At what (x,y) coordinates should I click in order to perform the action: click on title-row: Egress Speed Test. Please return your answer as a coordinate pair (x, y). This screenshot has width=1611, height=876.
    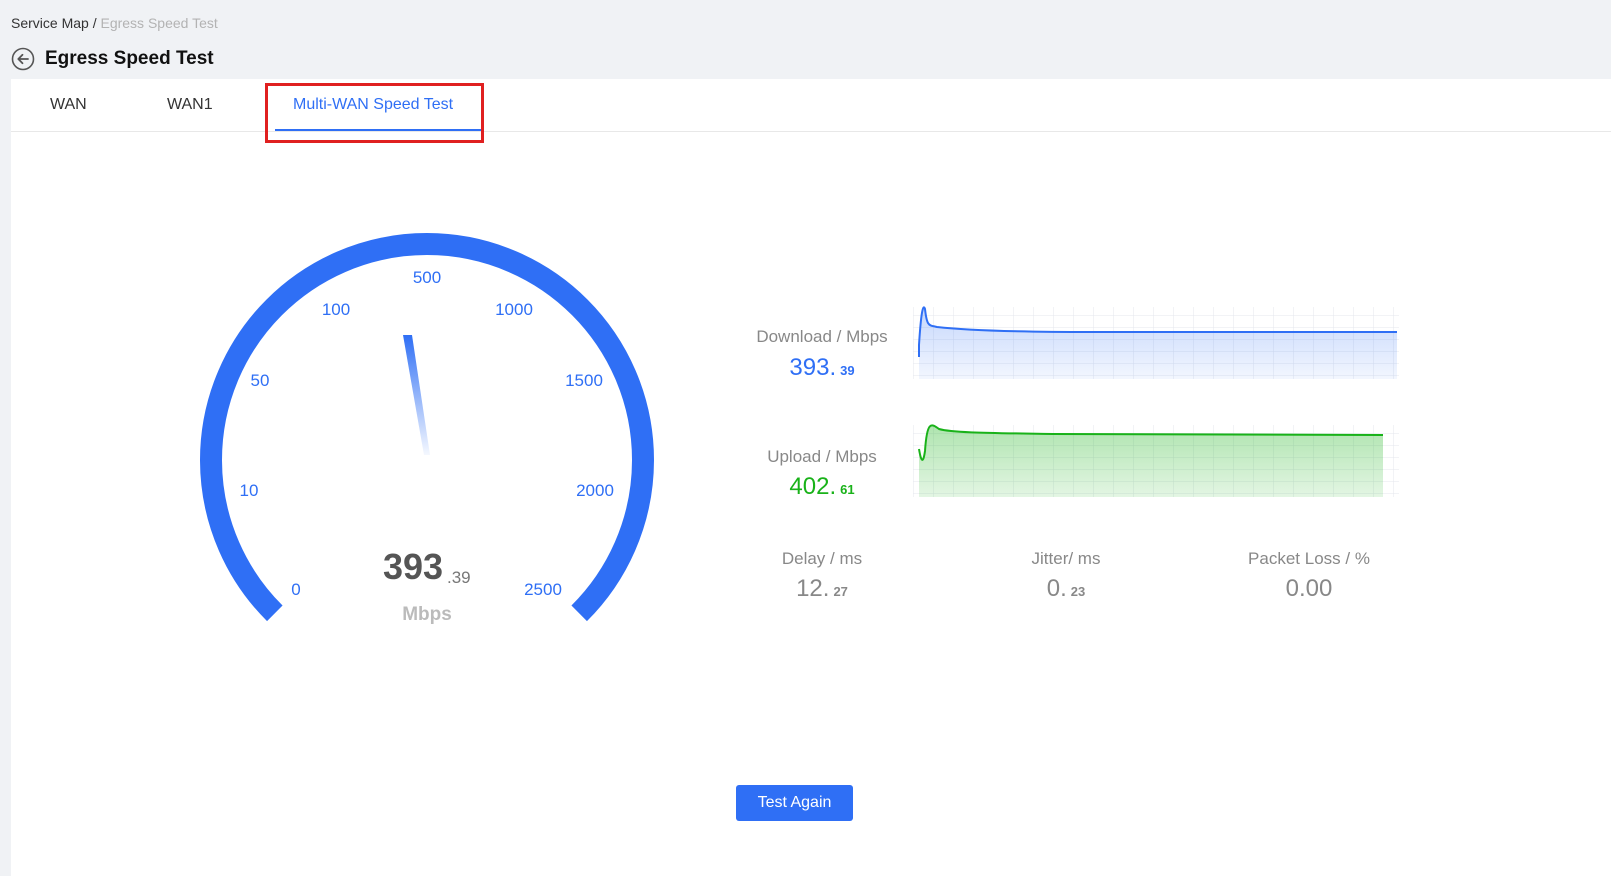
    Looking at the image, I should click on (112, 59).